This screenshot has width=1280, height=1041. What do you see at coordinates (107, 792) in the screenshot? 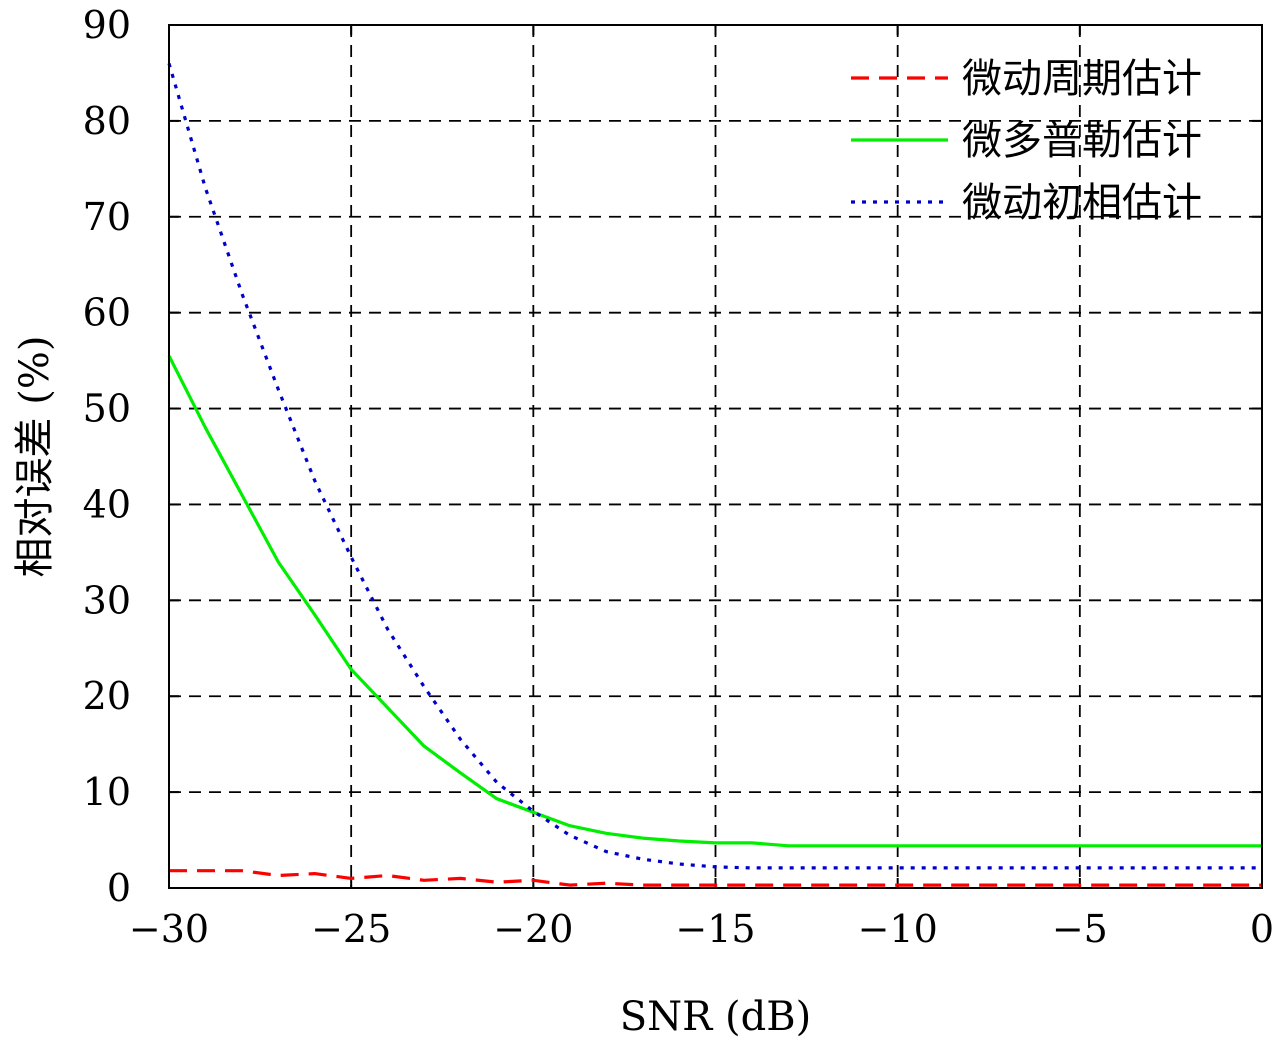
I see `y-tick-label: 10` at bounding box center [107, 792].